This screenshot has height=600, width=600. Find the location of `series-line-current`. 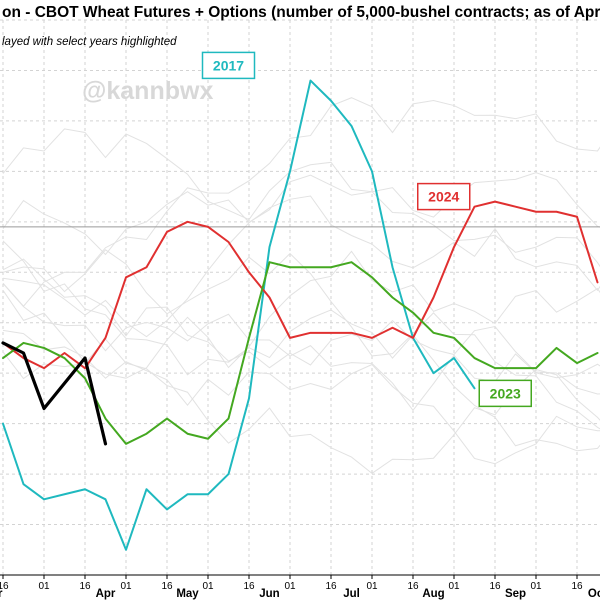

series-line-current is located at coordinates (54, 393).